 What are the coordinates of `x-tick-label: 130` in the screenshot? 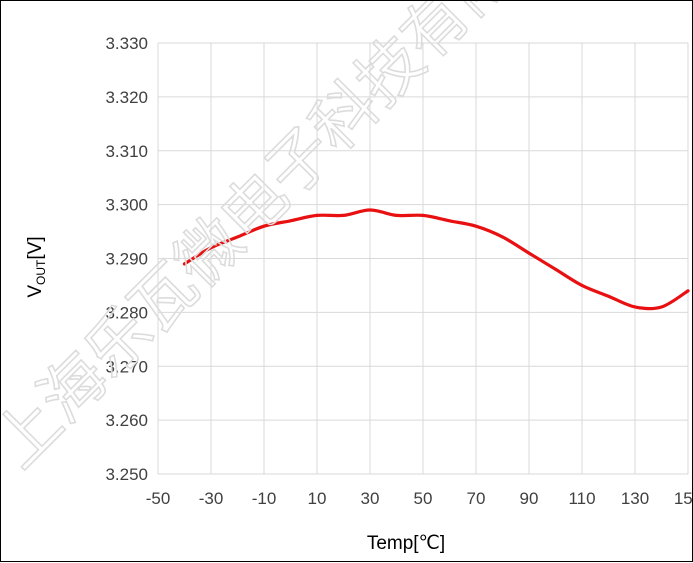 It's located at (635, 498).